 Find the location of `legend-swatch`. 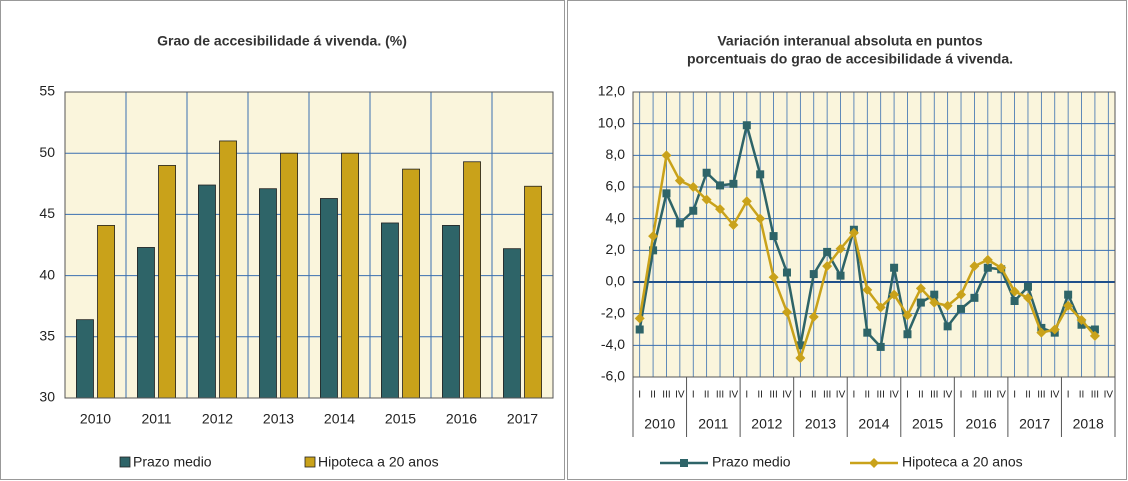

legend-swatch is located at coordinates (310, 462).